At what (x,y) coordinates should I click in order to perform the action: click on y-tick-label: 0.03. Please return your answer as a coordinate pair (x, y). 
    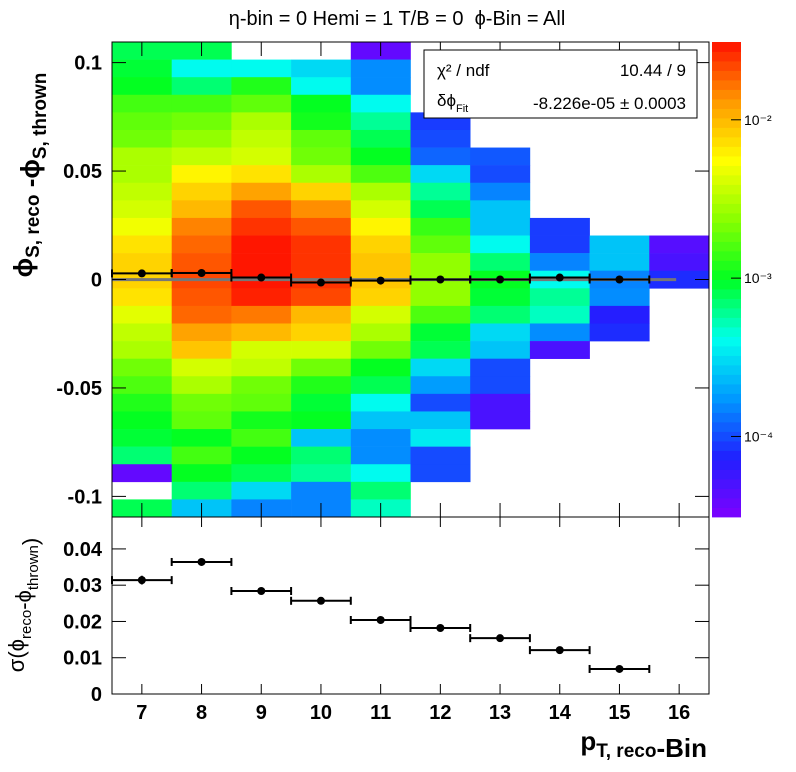
    Looking at the image, I should click on (82, 586).